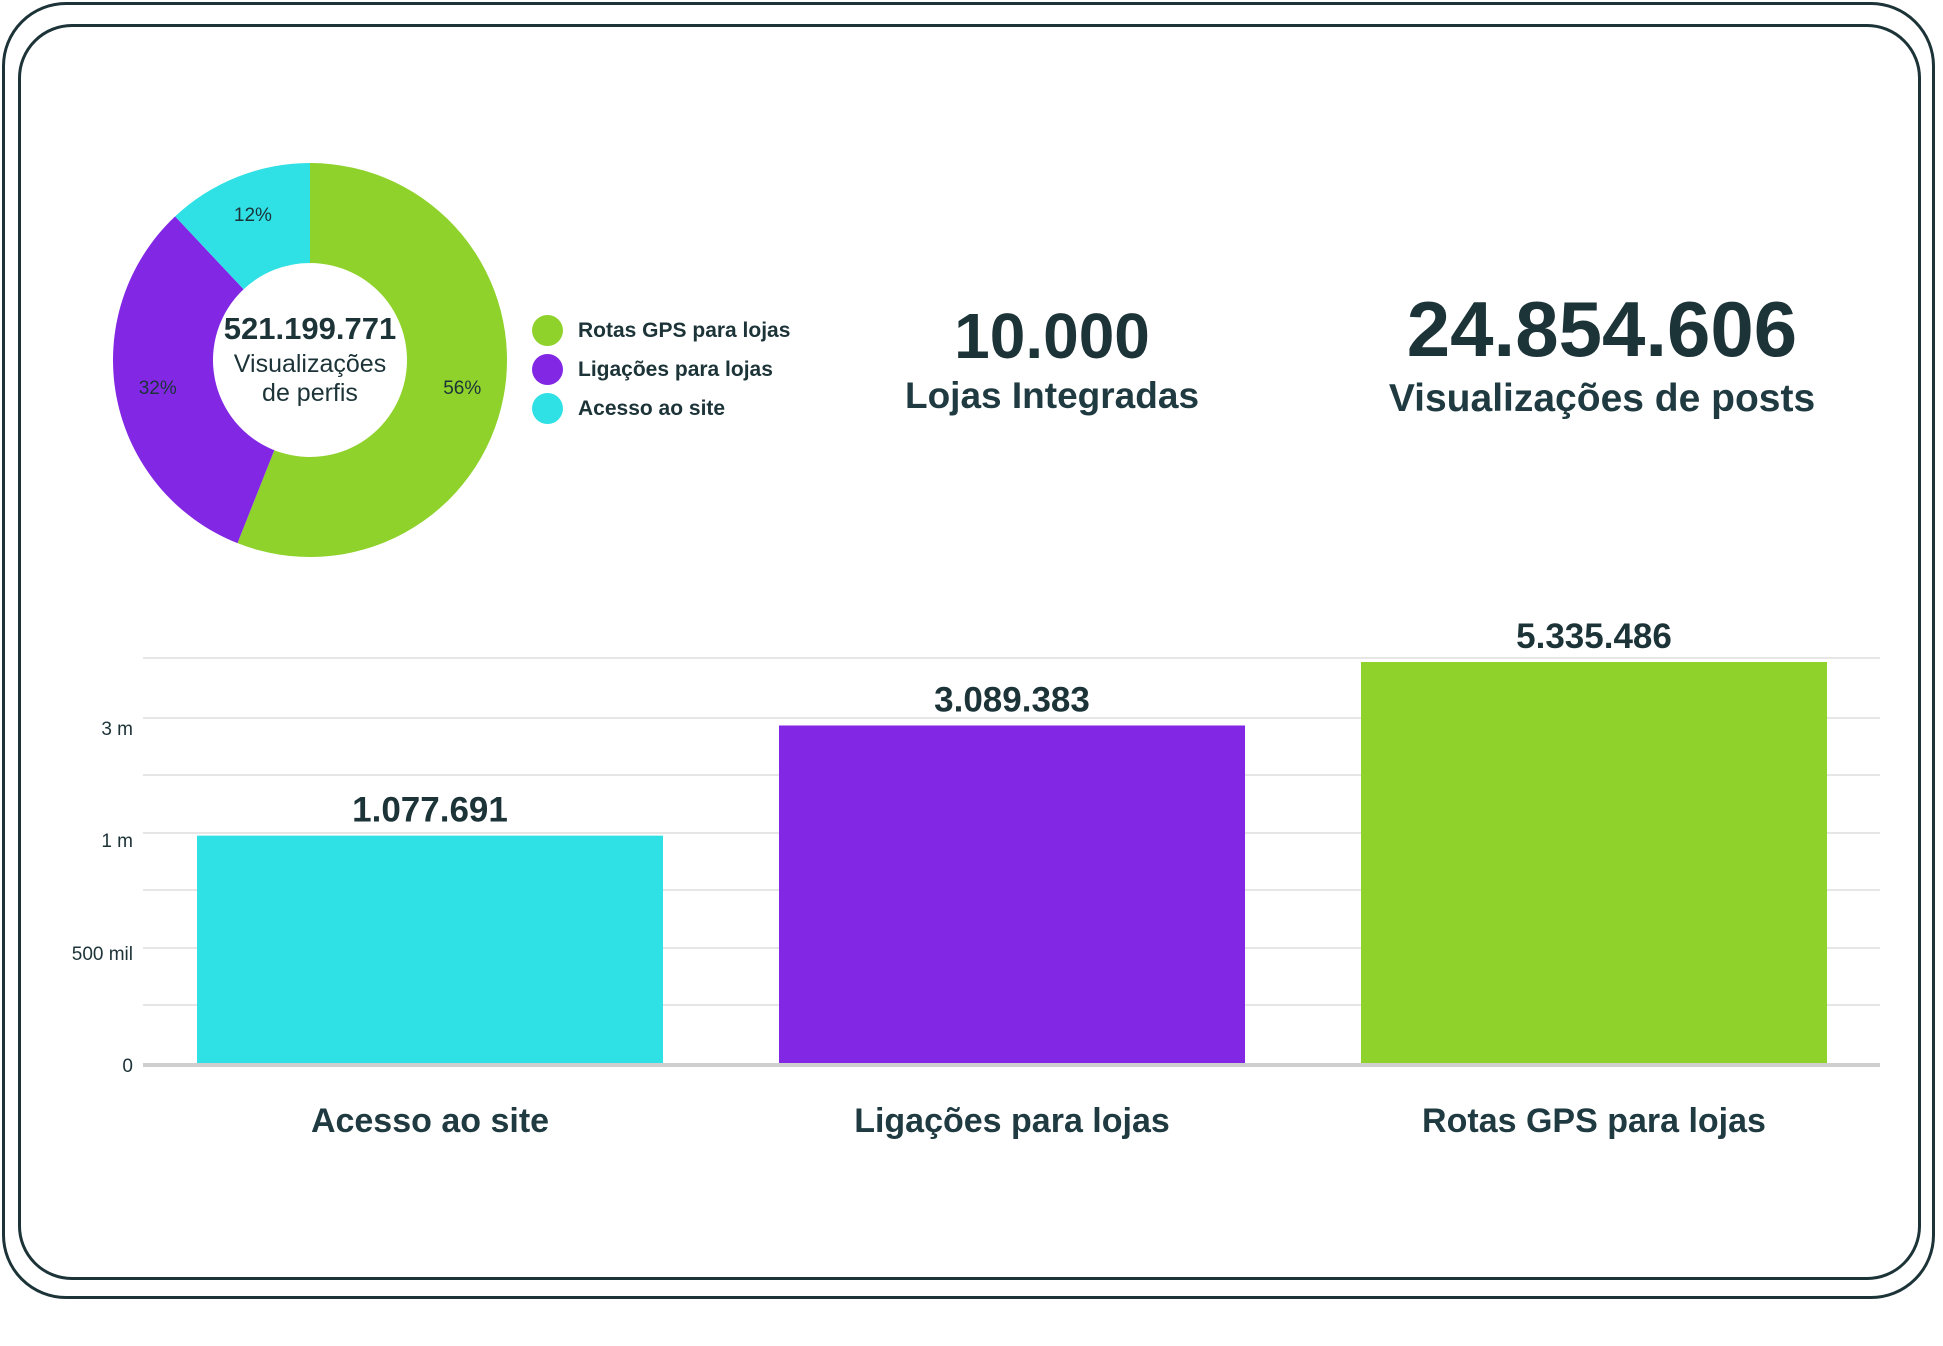 The image size is (1943, 1346). Describe the element at coordinates (547, 408) in the screenshot. I see `legend-dot-cyan` at that location.